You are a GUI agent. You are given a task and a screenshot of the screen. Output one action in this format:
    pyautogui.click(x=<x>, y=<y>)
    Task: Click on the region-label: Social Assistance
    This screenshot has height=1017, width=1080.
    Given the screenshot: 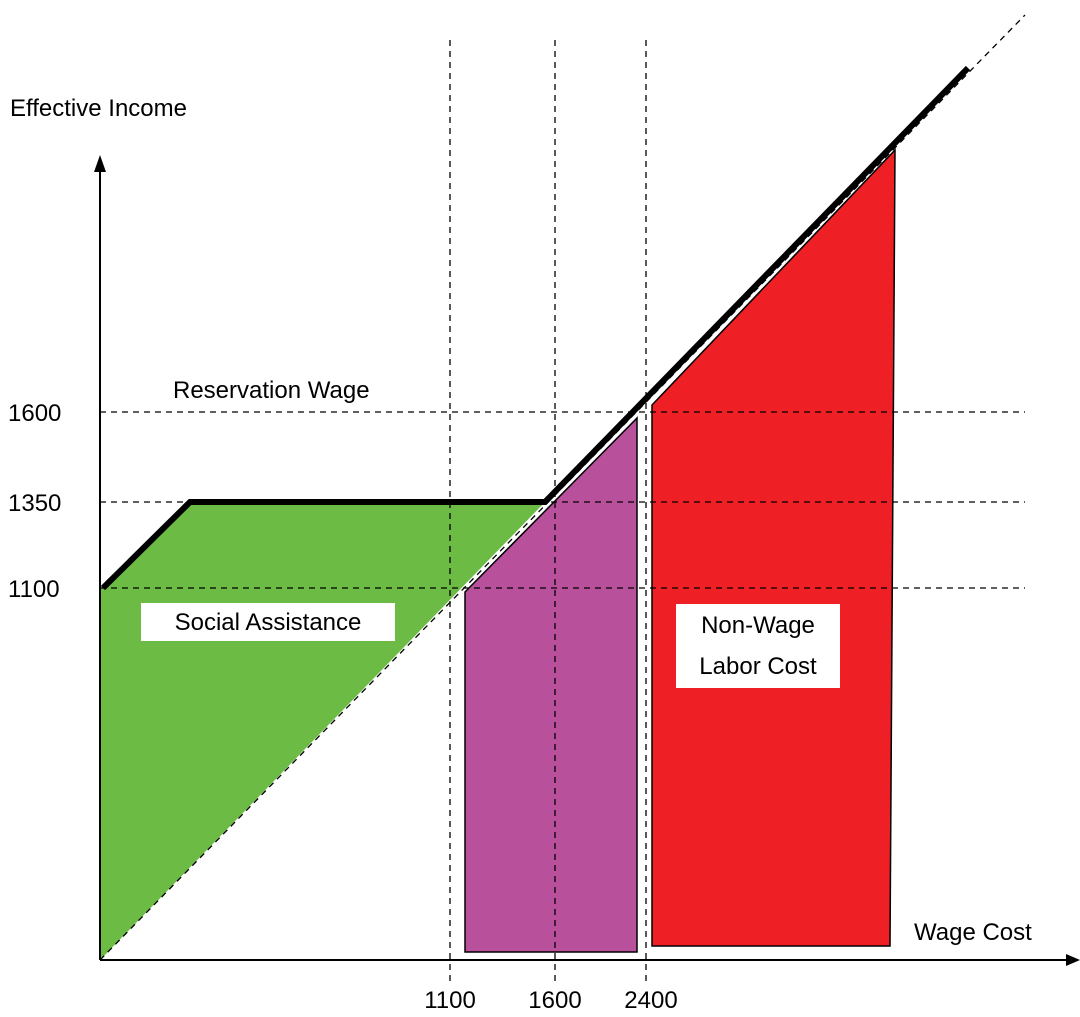 What is the action you would take?
    pyautogui.click(x=268, y=622)
    